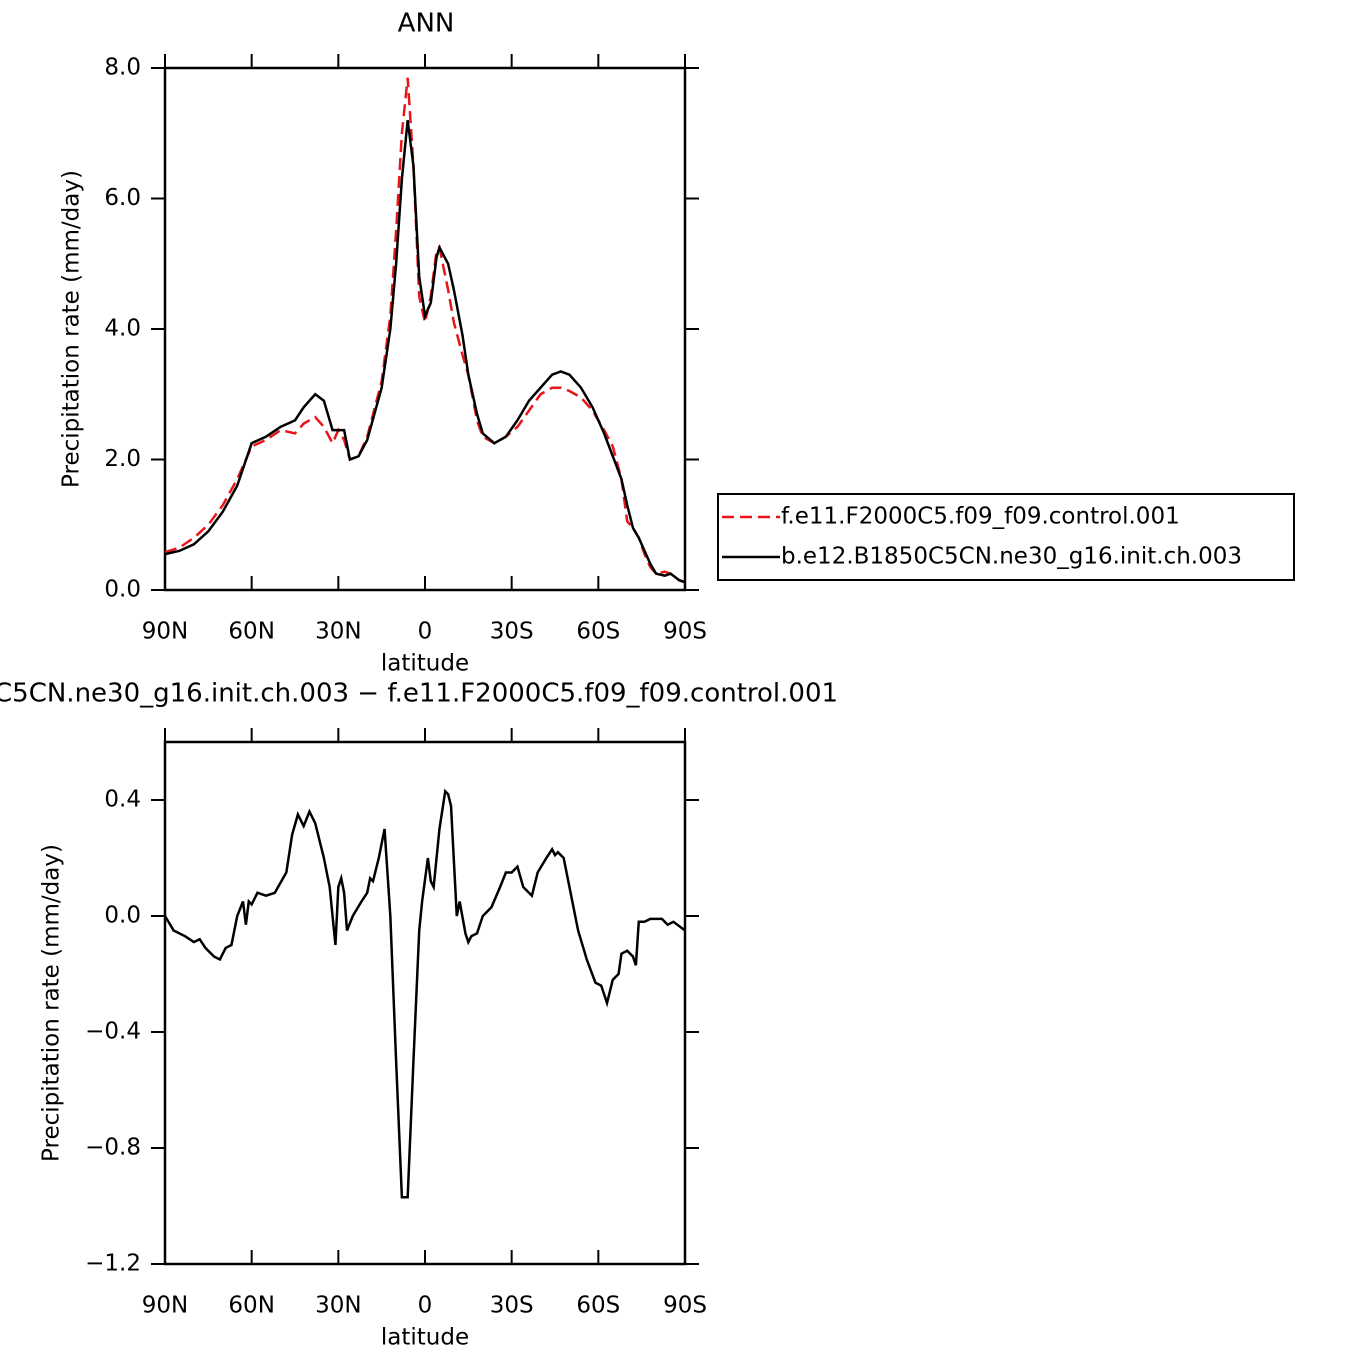 The image size is (1355, 1358). Describe the element at coordinates (980, 517) in the screenshot. I see `legend-label: f.e11.F2000C5.f09_f09.control.001` at that location.